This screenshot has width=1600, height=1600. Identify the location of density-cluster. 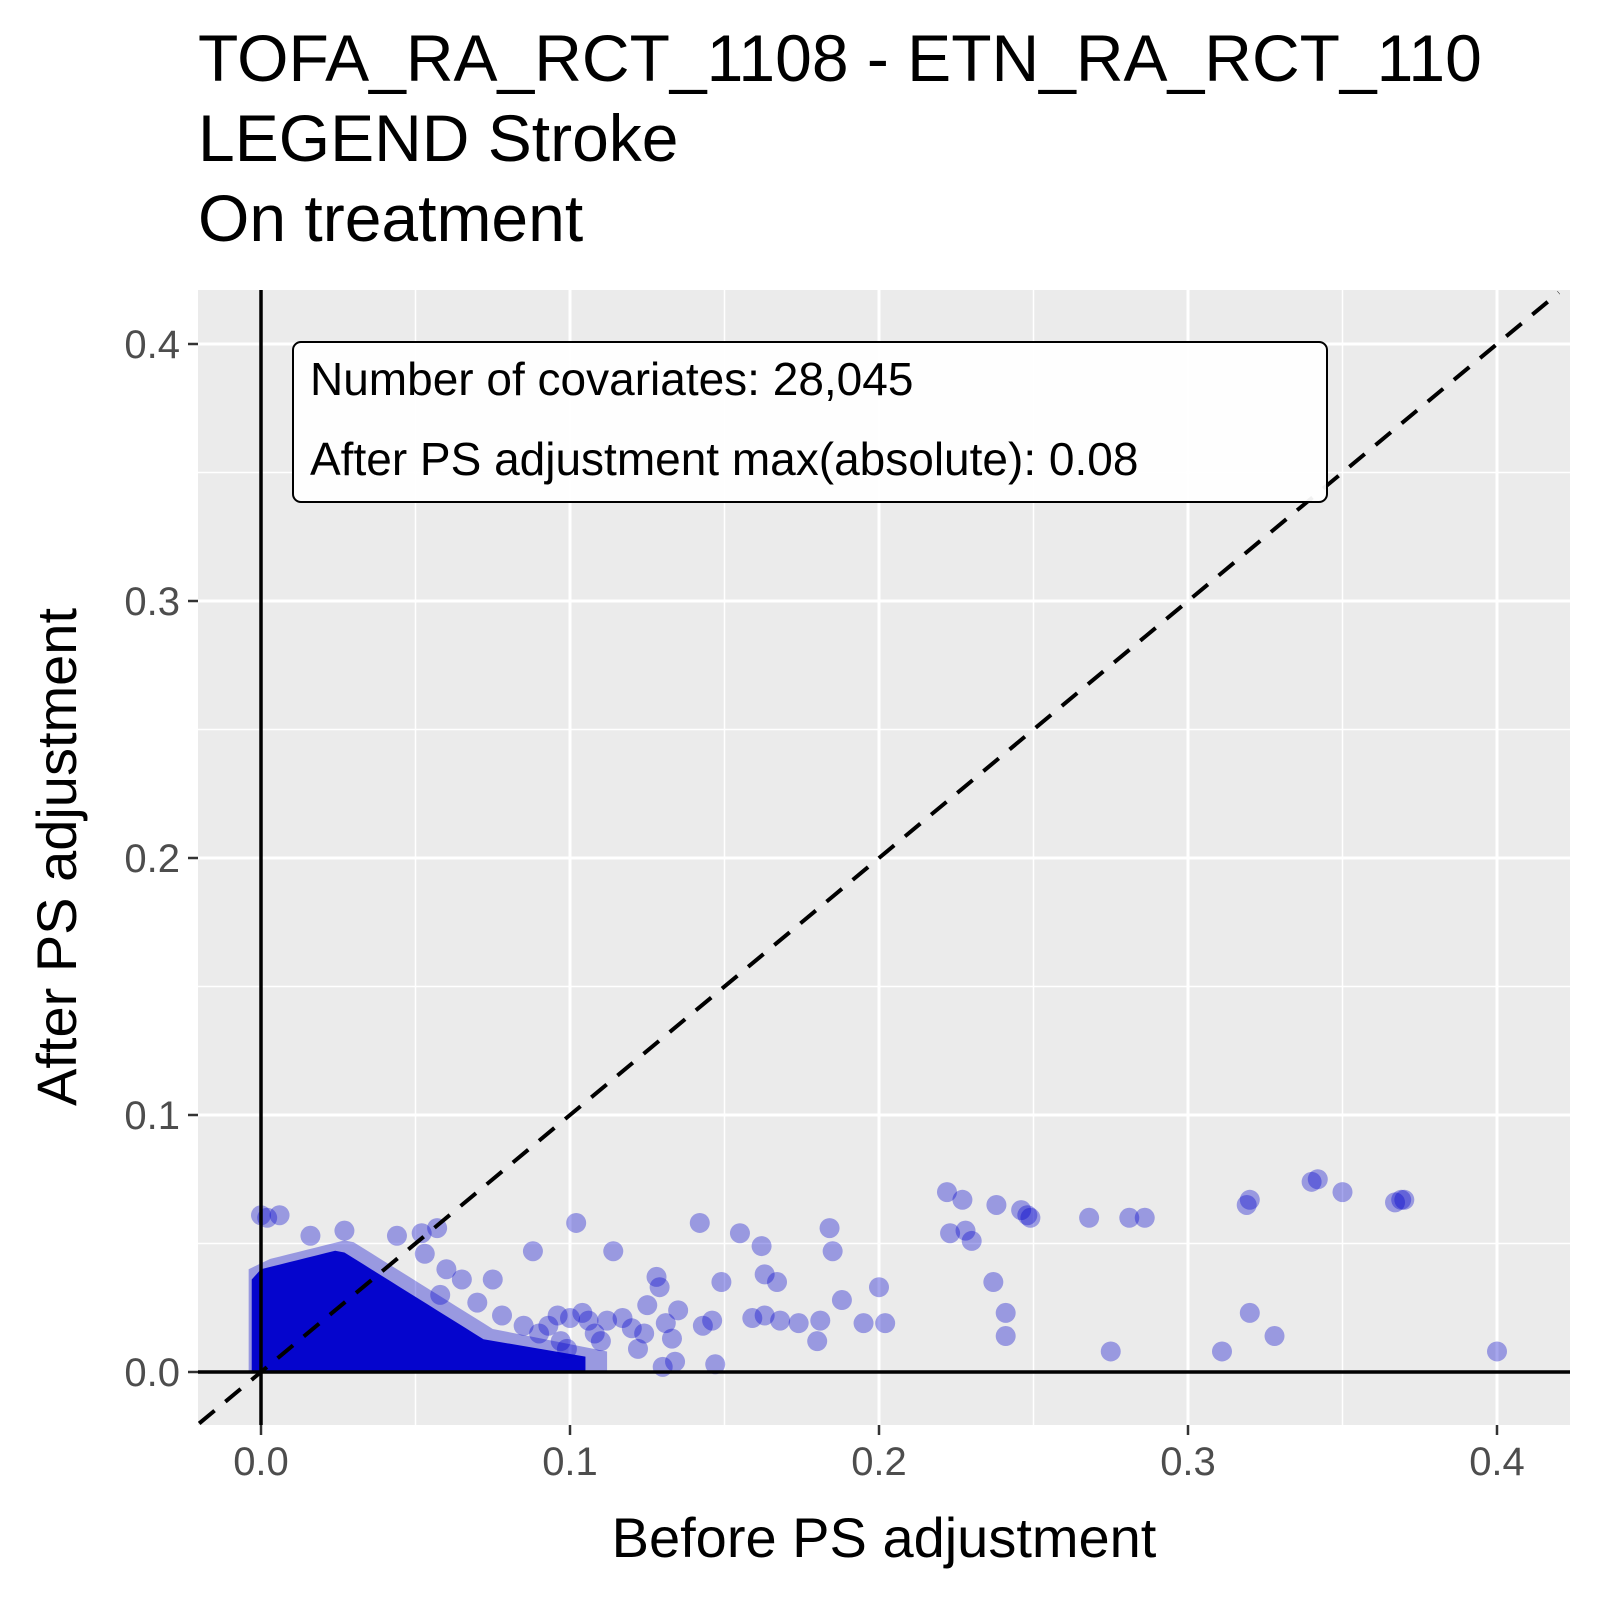
(428, 1306).